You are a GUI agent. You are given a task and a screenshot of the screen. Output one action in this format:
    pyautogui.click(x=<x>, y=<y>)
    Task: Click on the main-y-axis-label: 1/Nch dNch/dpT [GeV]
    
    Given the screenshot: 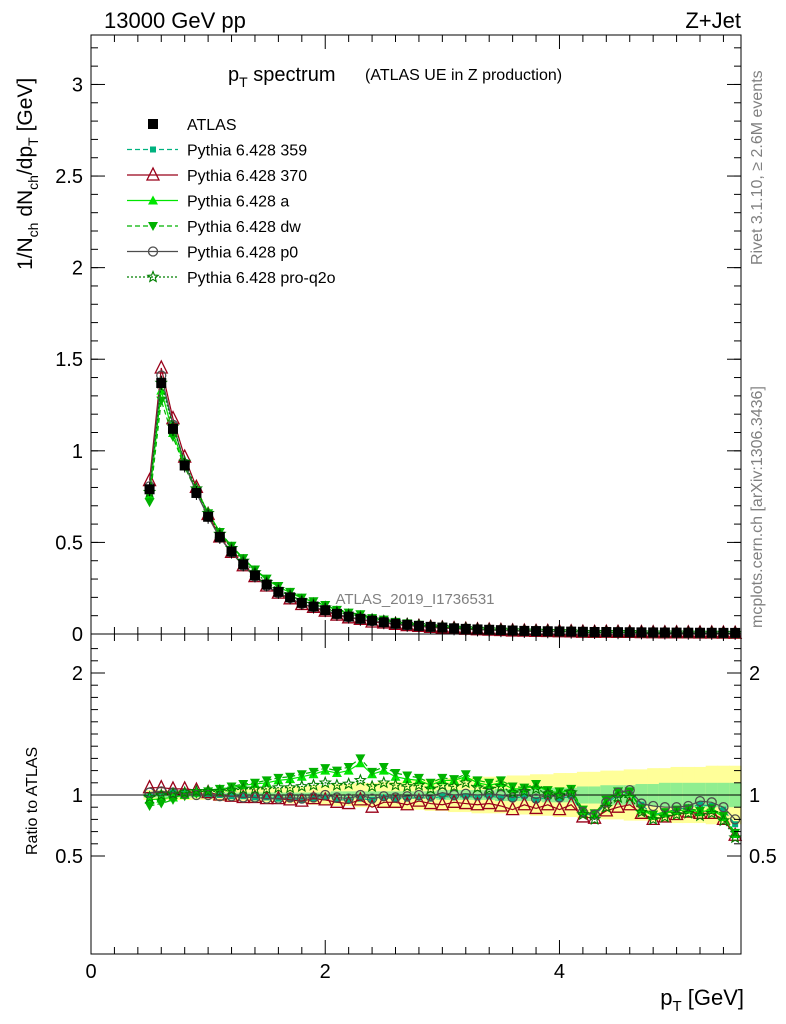 What is the action you would take?
    pyautogui.click(x=27, y=174)
    